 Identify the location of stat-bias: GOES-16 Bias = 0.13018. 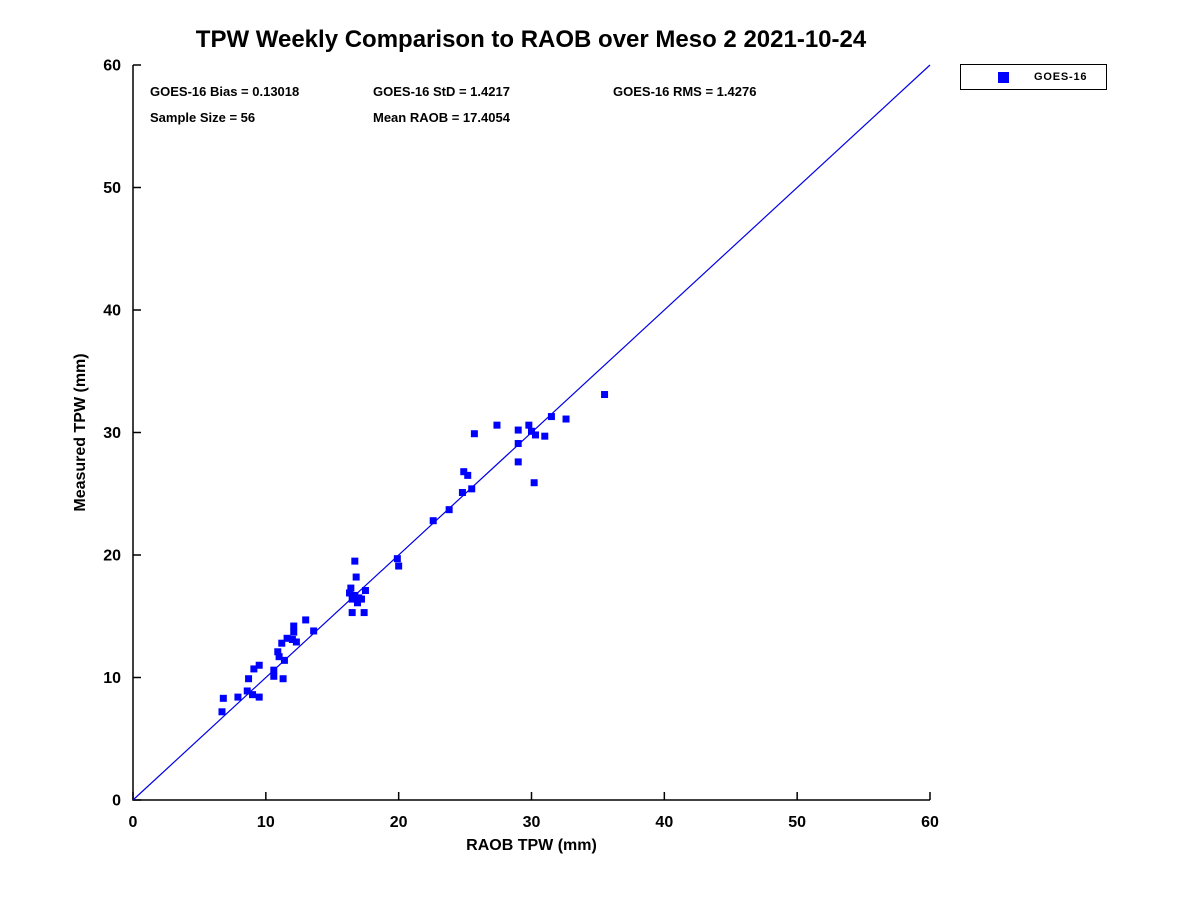
(225, 91).